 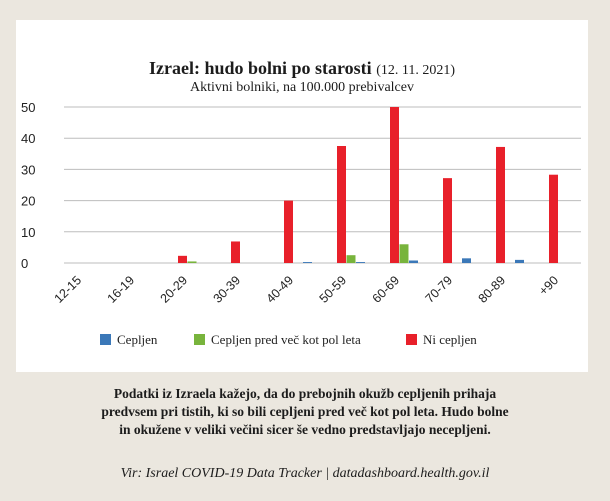 What do you see at coordinates (121, 289) in the screenshot?
I see `x-tick-label: 16-19` at bounding box center [121, 289].